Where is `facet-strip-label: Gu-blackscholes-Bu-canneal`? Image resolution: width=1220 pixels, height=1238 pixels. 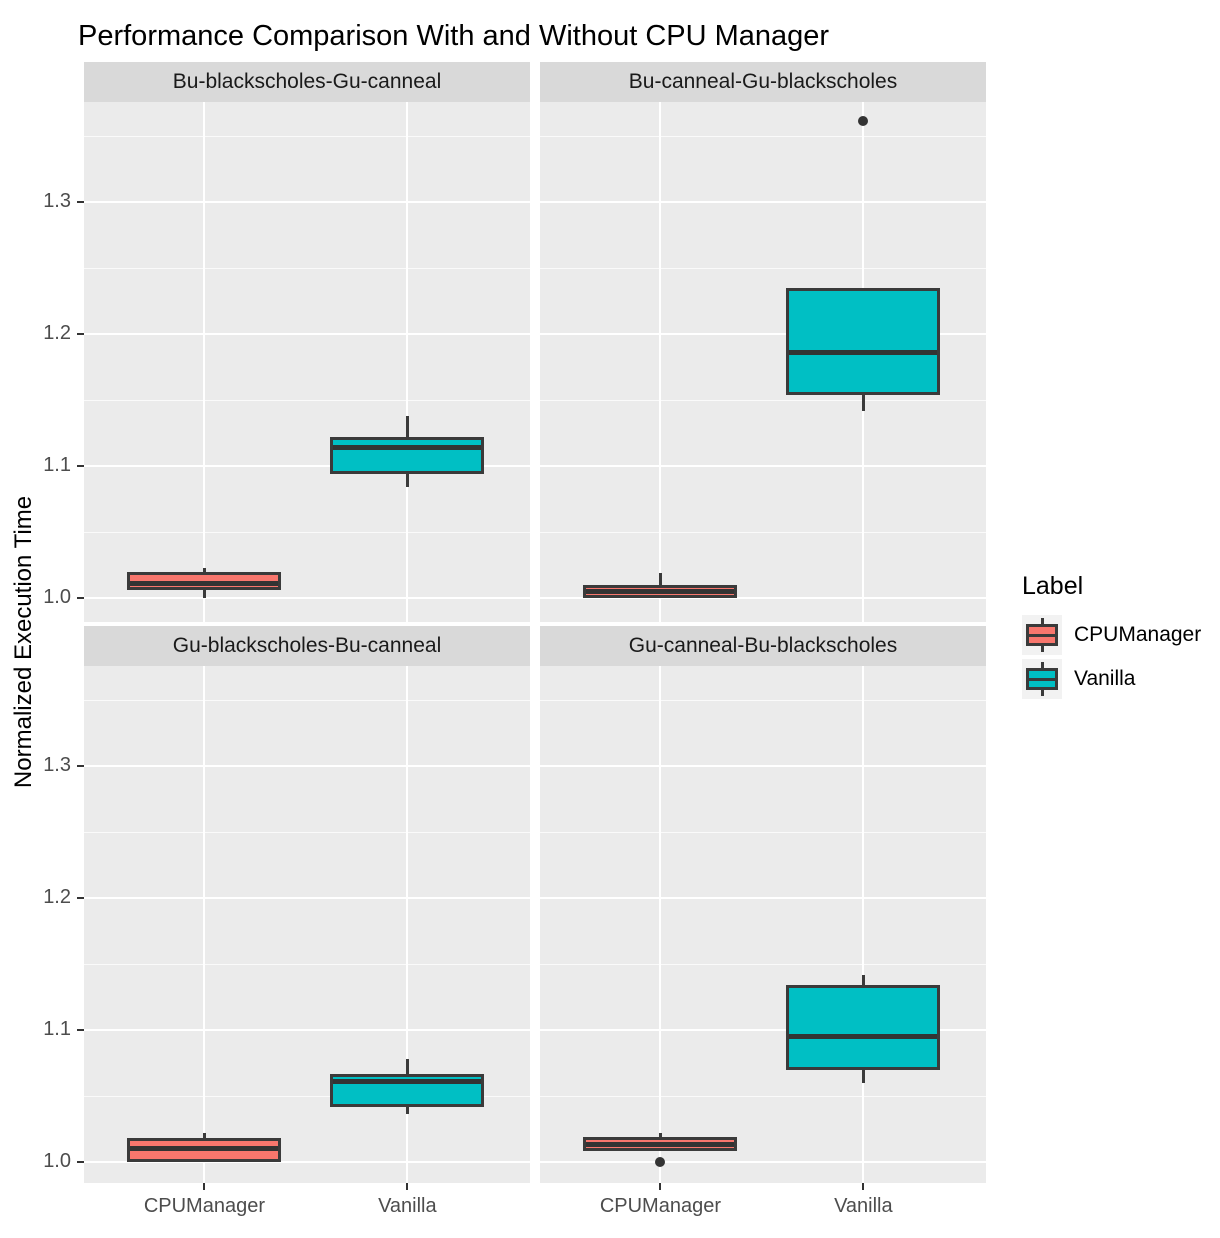
facet-strip-label: Gu-blackscholes-Bu-canneal is located at coordinates (307, 645).